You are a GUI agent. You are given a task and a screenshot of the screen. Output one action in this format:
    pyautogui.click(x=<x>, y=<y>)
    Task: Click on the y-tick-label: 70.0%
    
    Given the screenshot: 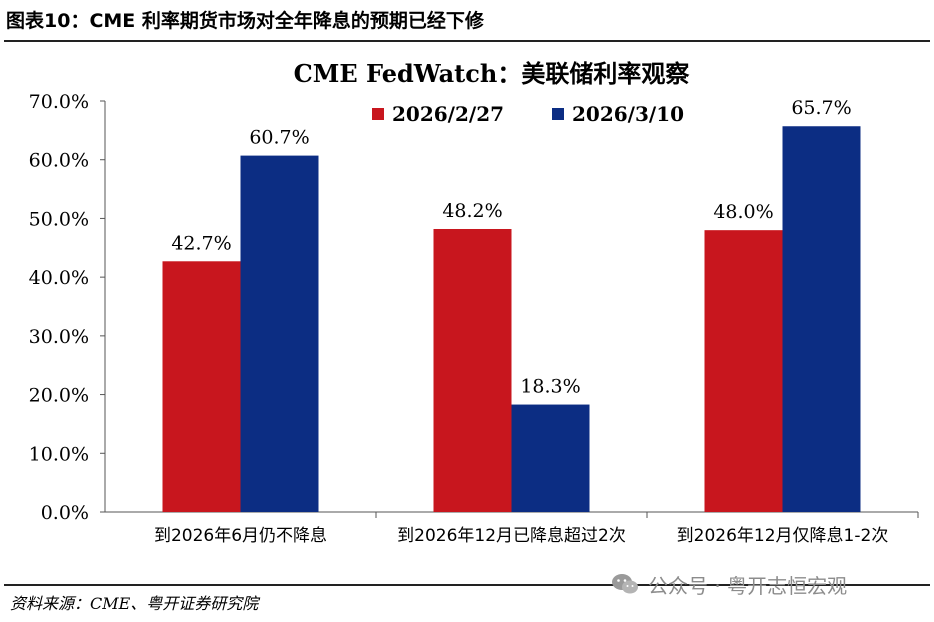 What is the action you would take?
    pyautogui.click(x=59, y=102)
    